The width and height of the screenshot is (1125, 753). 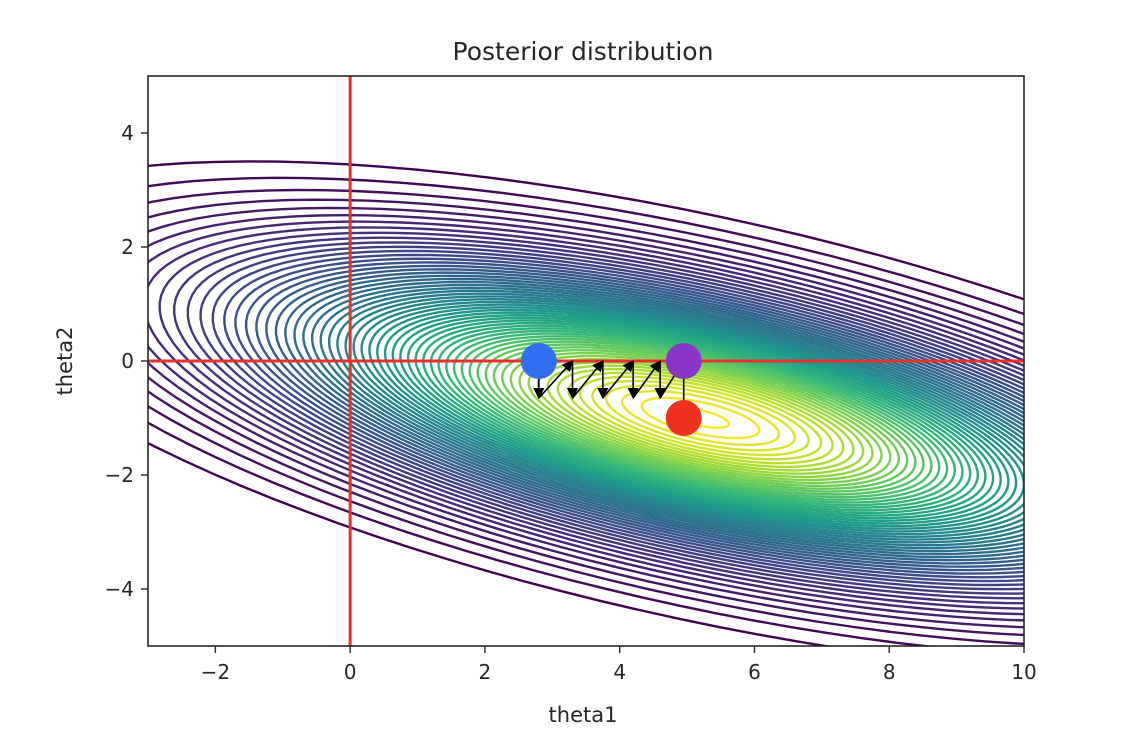 What do you see at coordinates (127, 247) in the screenshot?
I see `y-tick-label: 2` at bounding box center [127, 247].